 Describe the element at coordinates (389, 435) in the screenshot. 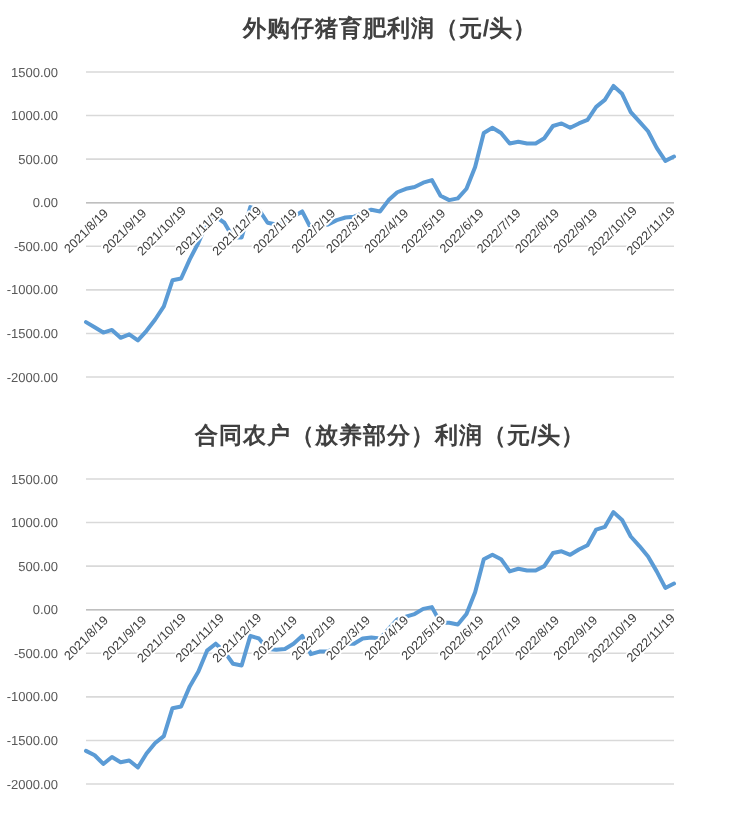

I see `chart-title: 合同农户（放养部分）利润（元/头）` at that location.